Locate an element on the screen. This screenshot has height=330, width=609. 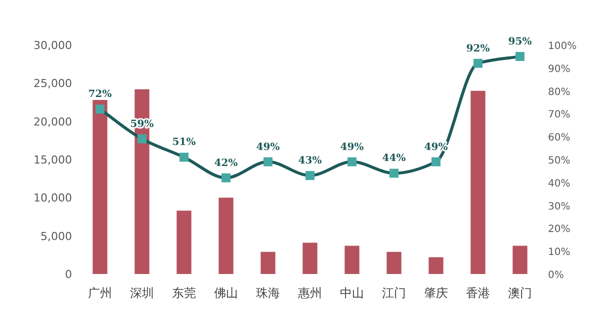
data-label: 42% is located at coordinates (226, 163).